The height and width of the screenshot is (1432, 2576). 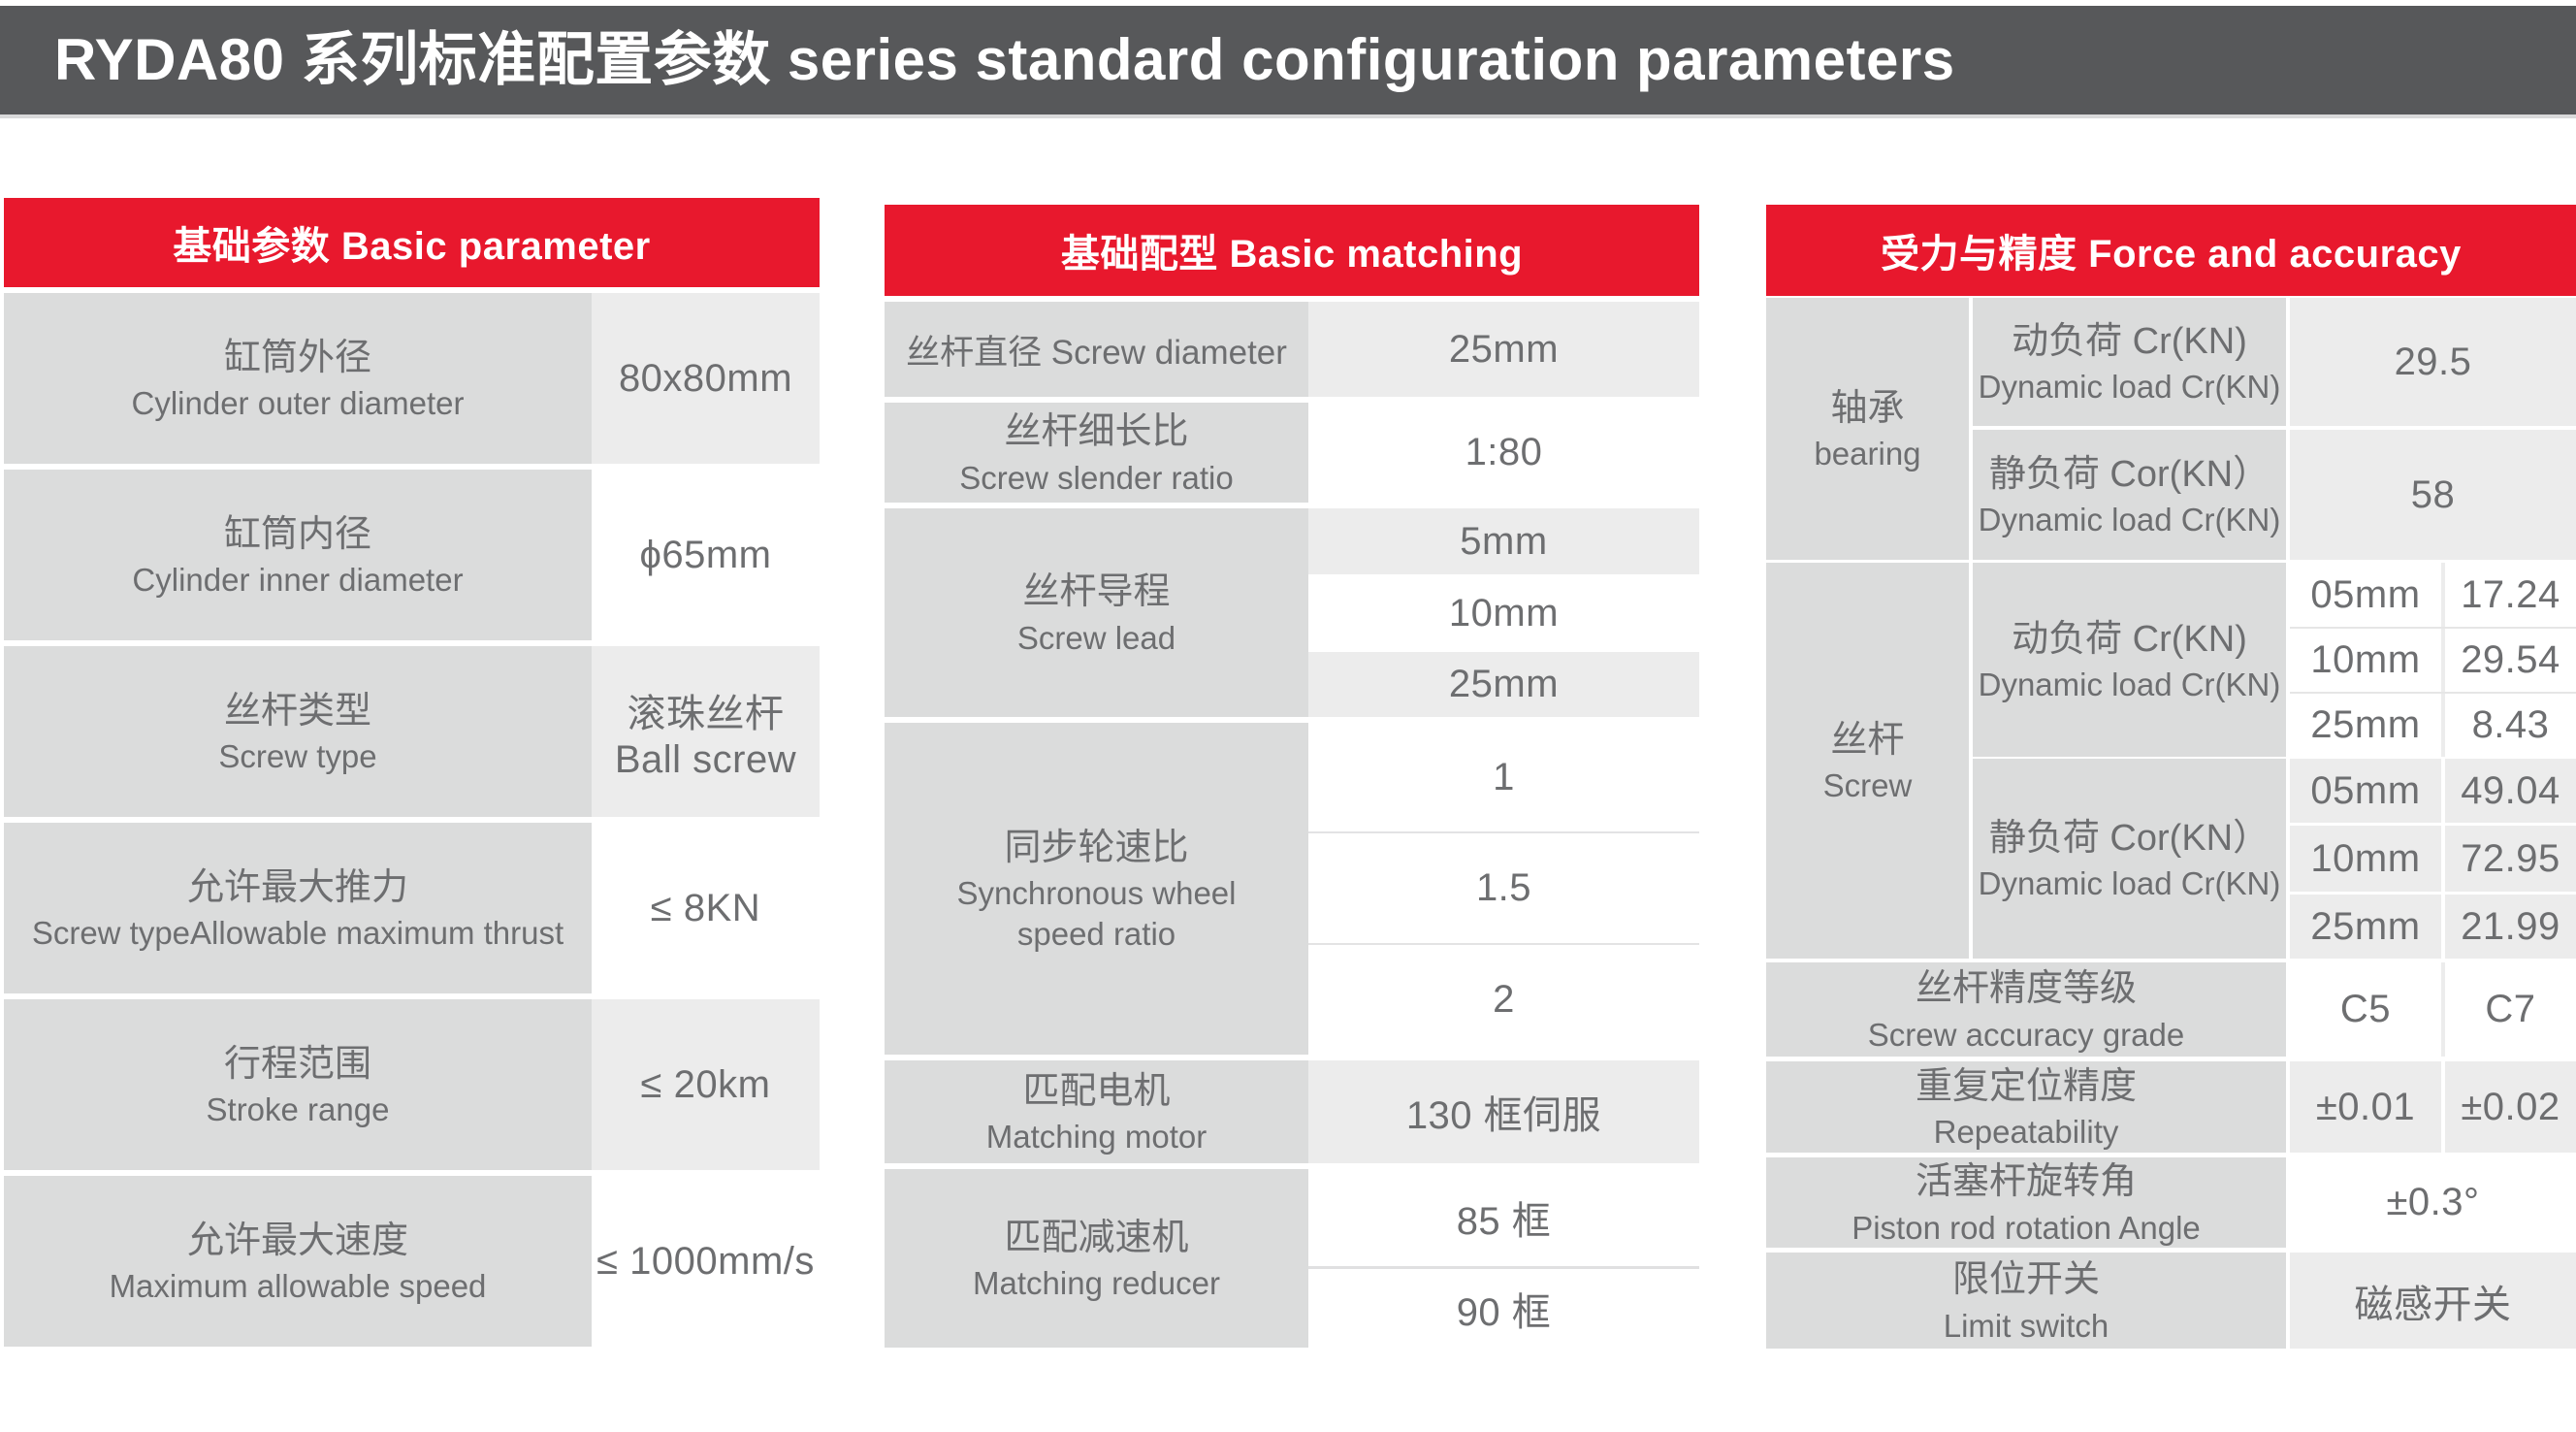 I want to click on basic-parameter-header: 基础参数 Basic parameter, so click(x=412, y=242).